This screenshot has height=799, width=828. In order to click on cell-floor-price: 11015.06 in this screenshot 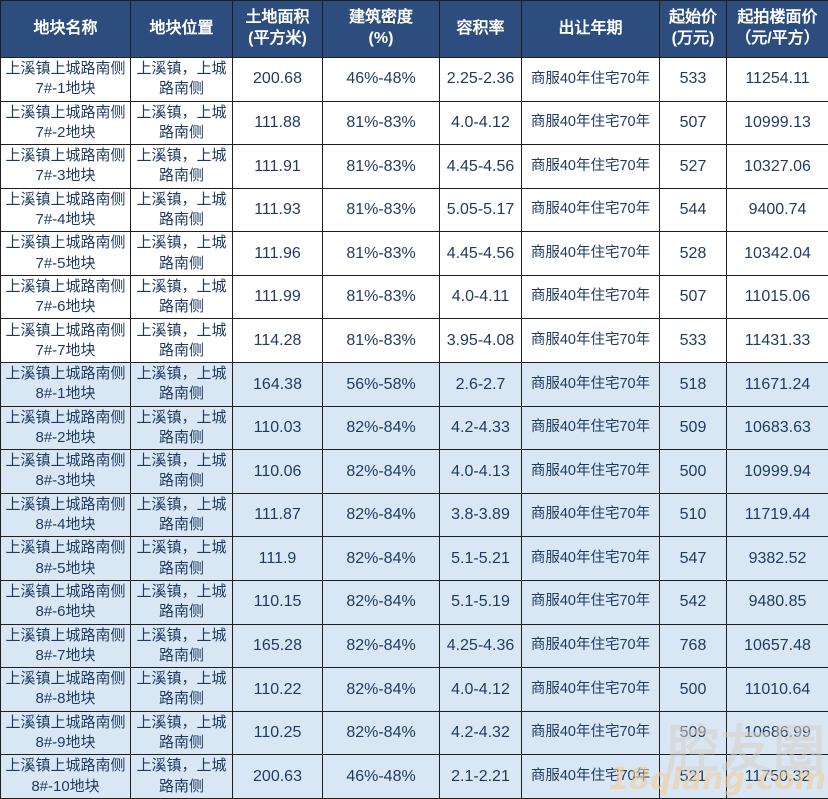, I will do `click(777, 297)`.